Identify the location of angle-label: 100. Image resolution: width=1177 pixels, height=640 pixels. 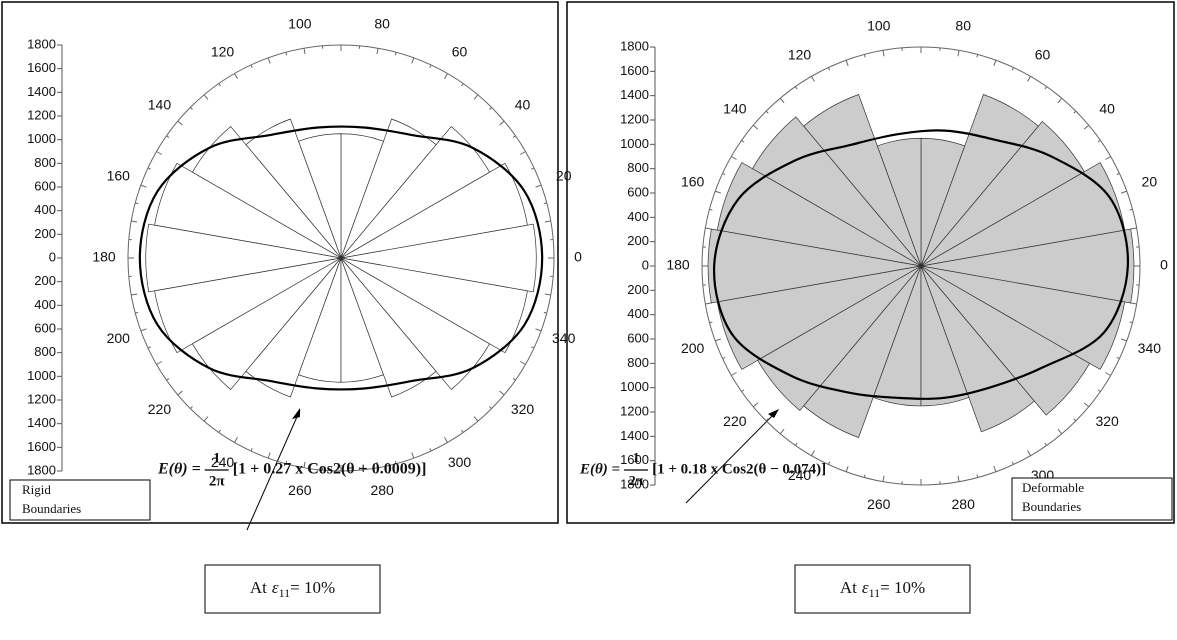
(879, 25).